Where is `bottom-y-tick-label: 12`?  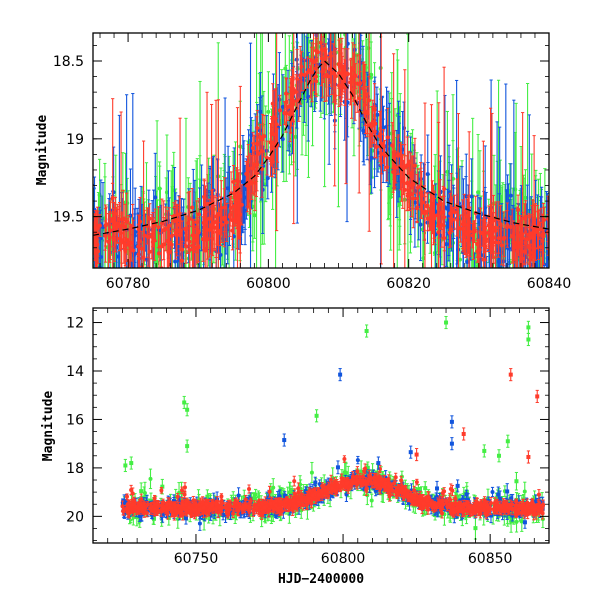 bottom-y-tick-label: 12 is located at coordinates (75, 324).